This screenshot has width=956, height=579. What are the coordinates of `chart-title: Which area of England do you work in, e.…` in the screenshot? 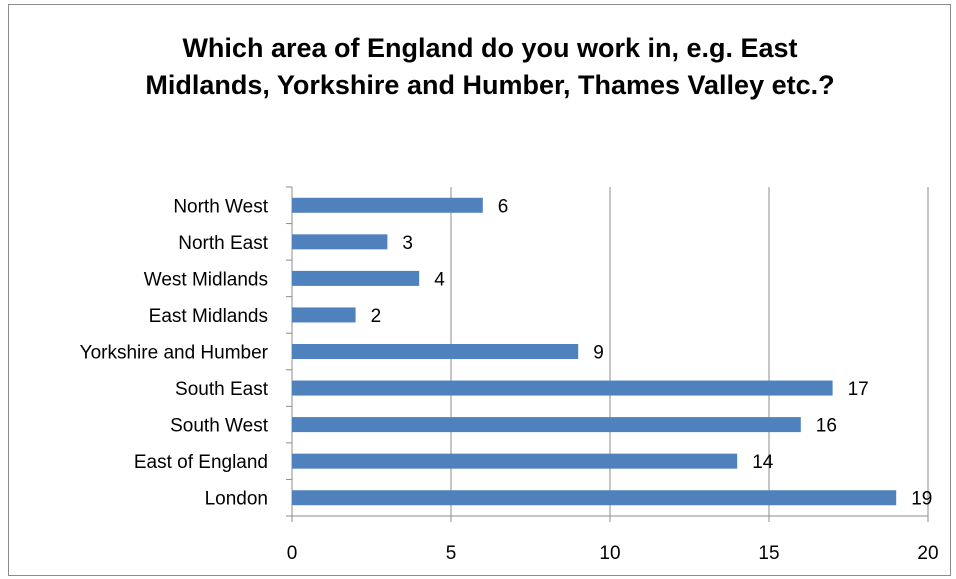 It's located at (490, 66).